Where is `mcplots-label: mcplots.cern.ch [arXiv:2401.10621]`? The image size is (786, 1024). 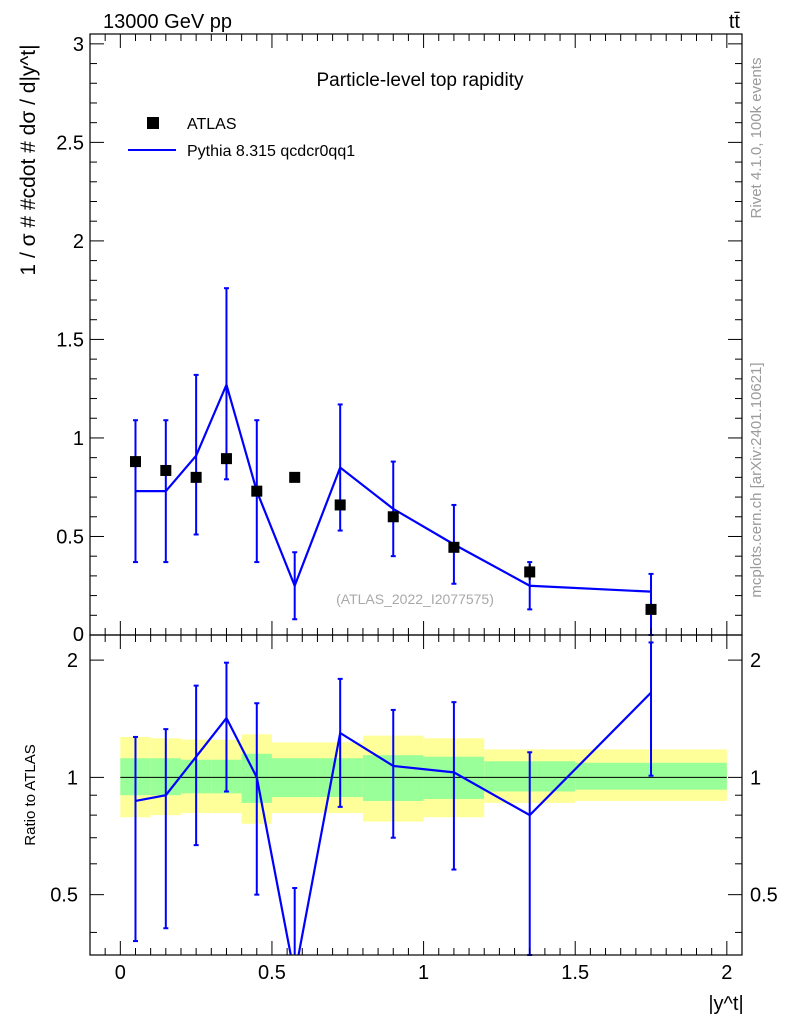 mcplots-label: mcplots.cern.ch [arXiv:2401.10621] is located at coordinates (756, 479).